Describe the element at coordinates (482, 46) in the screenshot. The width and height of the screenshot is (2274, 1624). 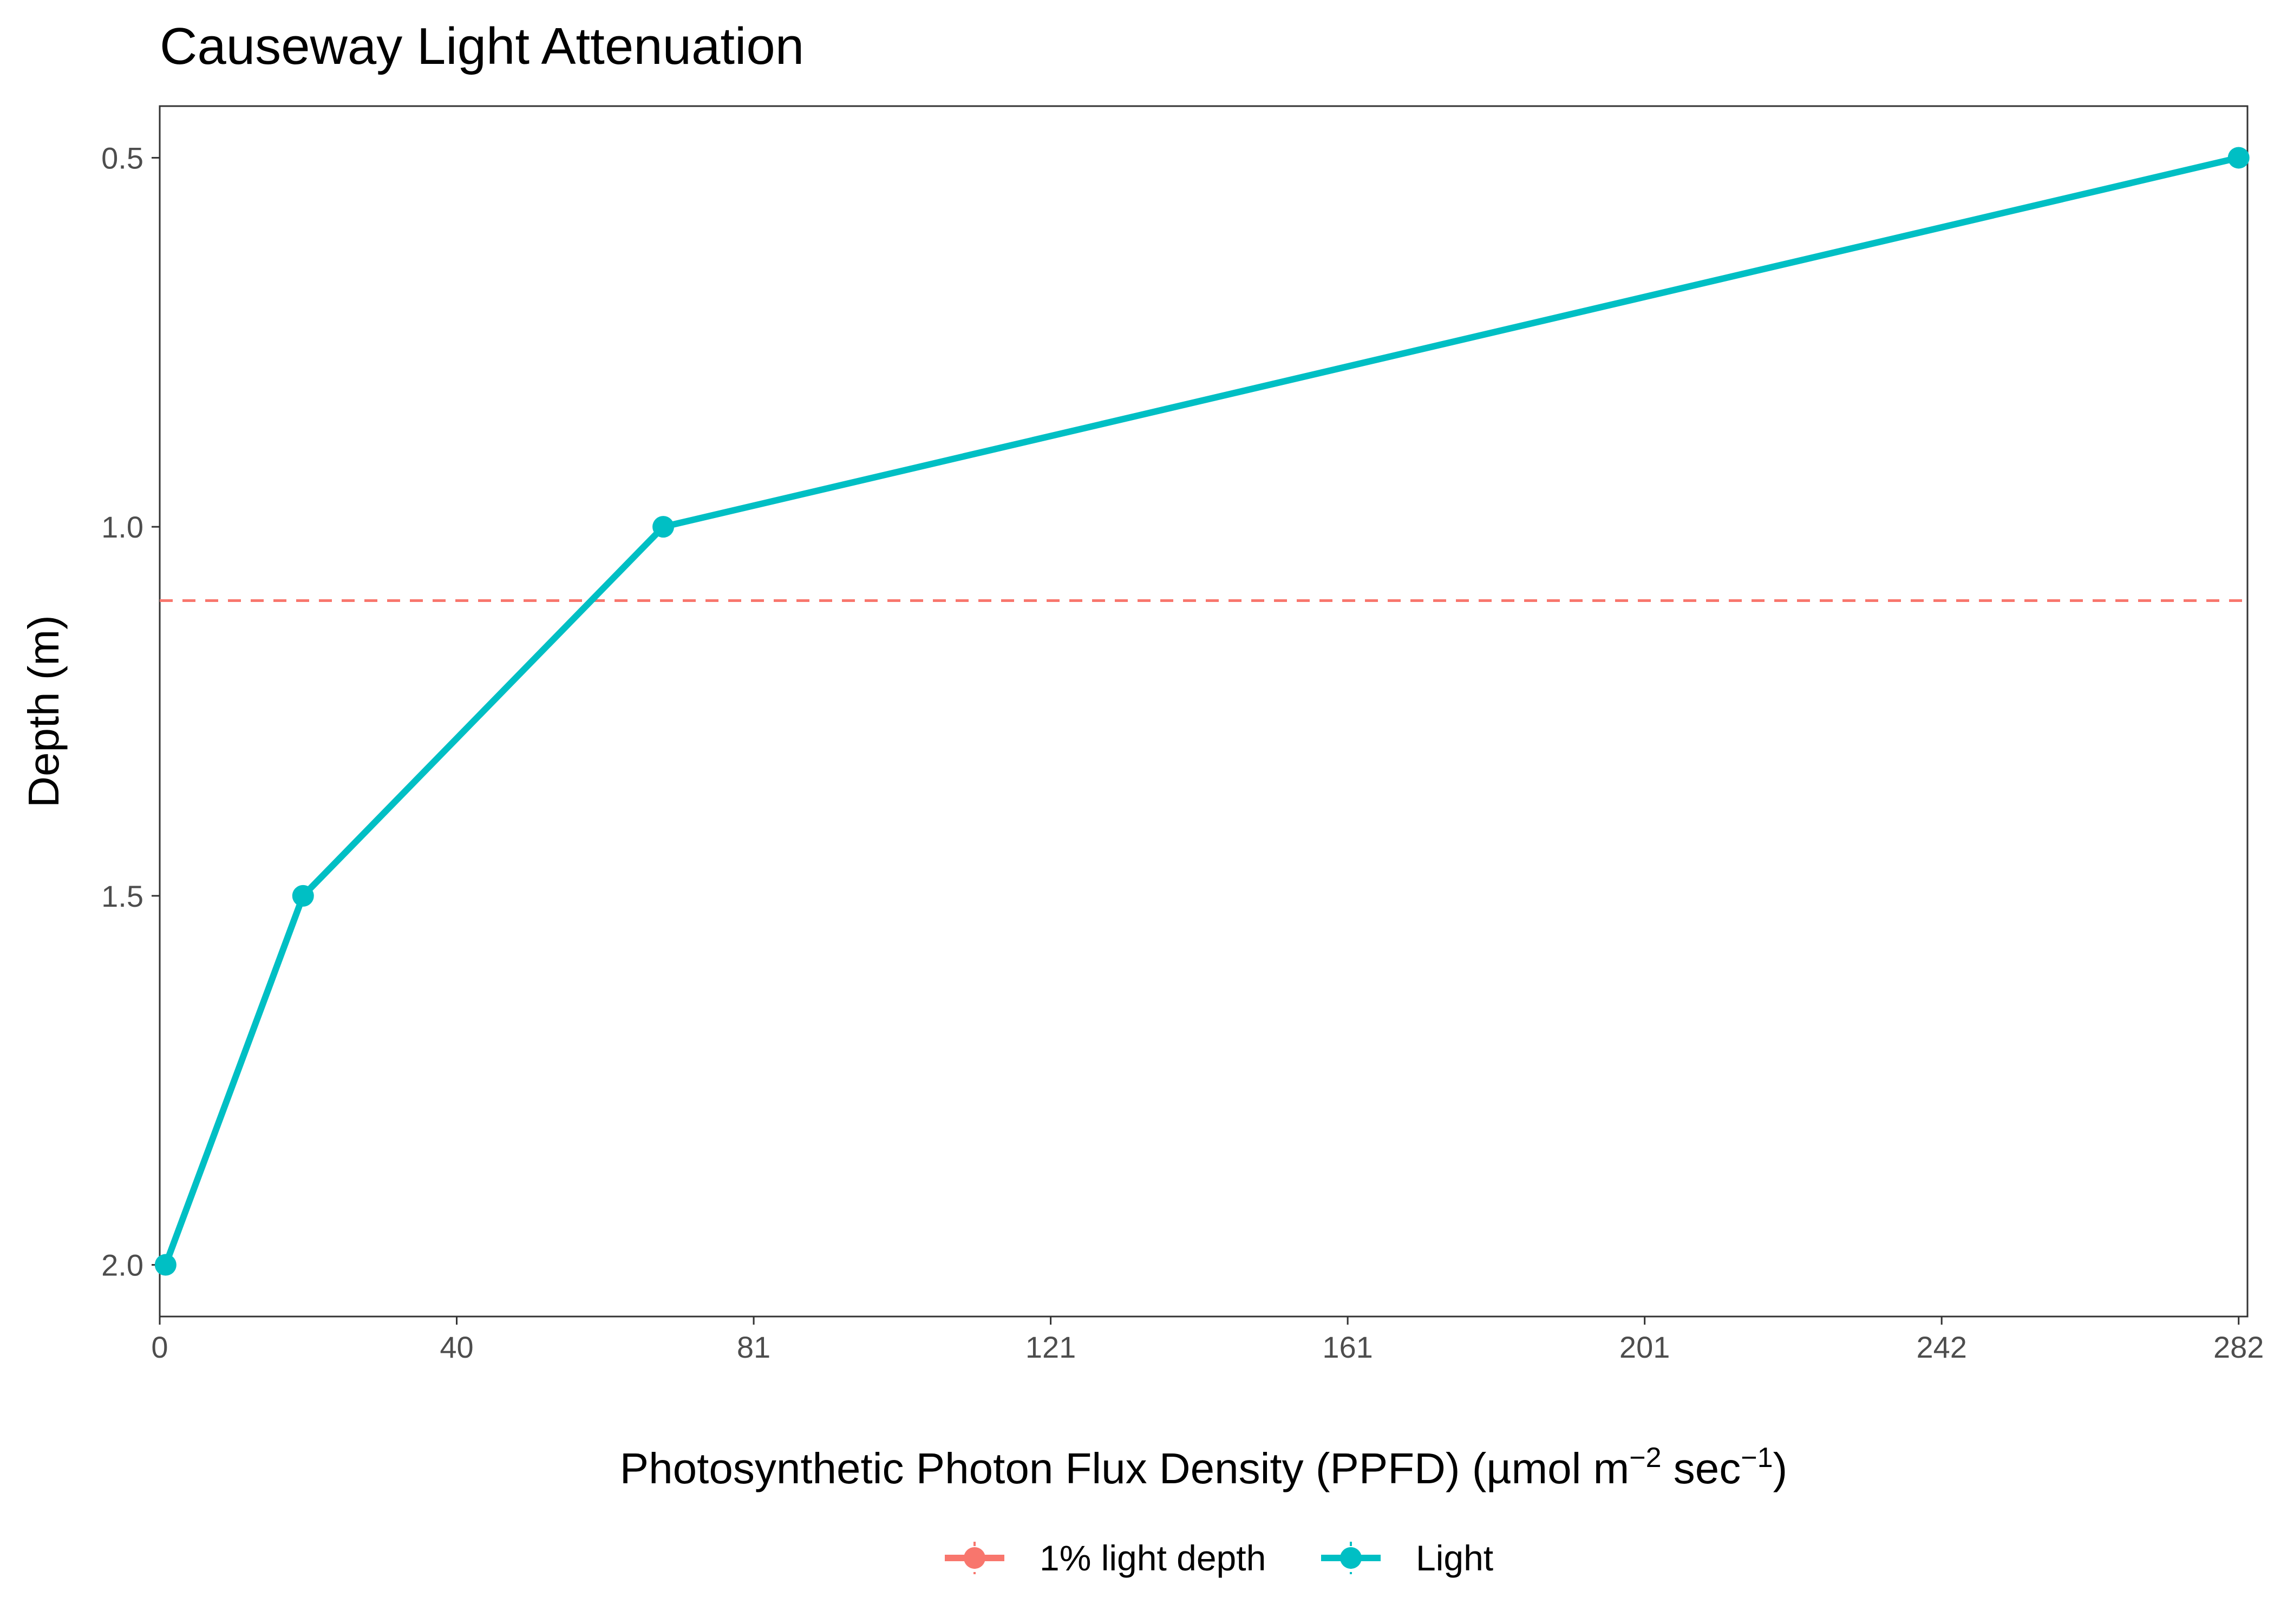
I see `chart-title: Causeway Light Attenuation` at that location.